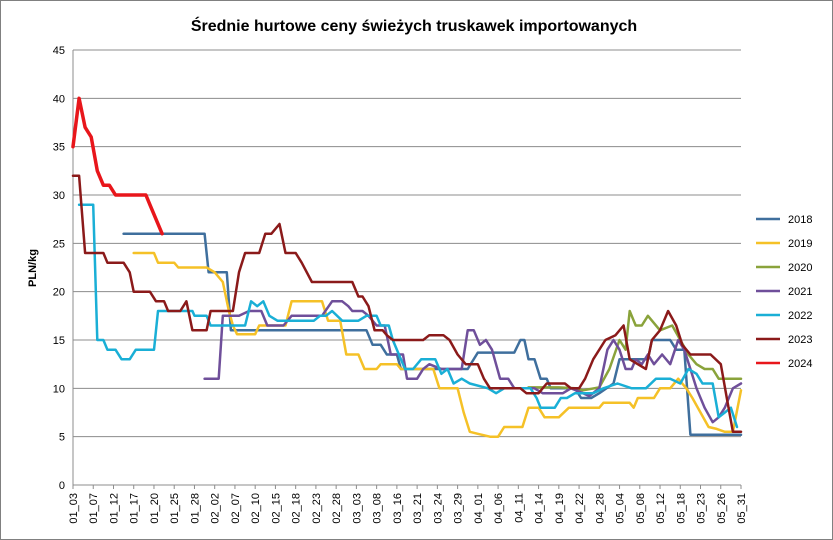  Describe the element at coordinates (800, 316) in the screenshot. I see `legend-label-2022: 2022` at that location.